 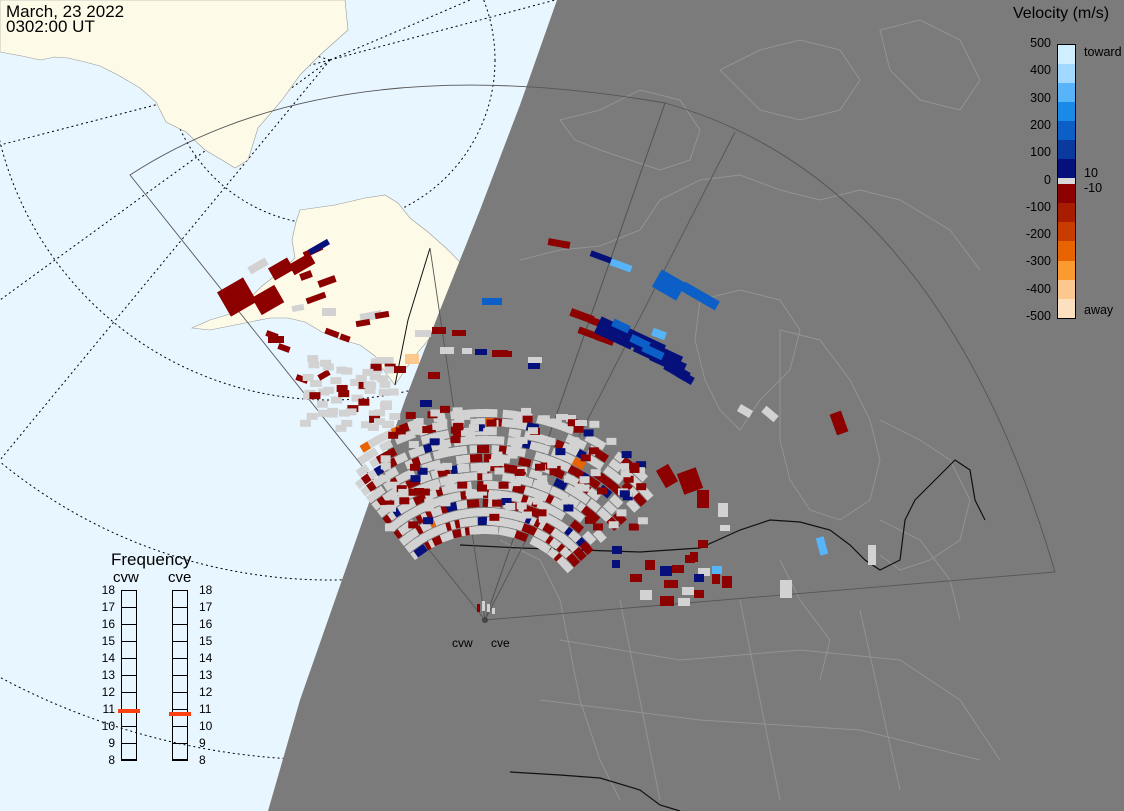 I want to click on alaska-border, so click(x=412, y=316).